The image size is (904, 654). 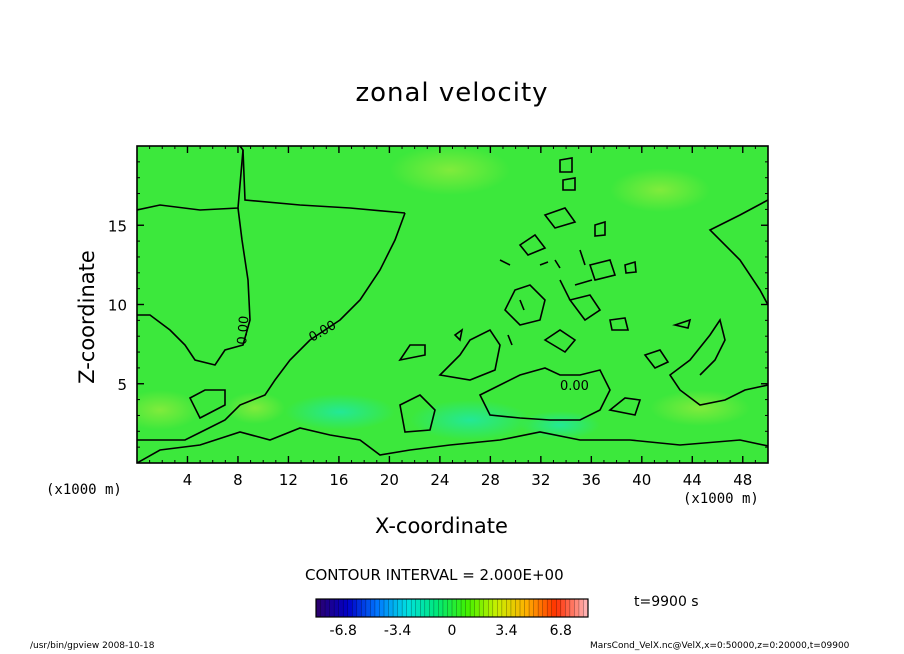 I want to click on time-label: t=9900 s, so click(x=666, y=602).